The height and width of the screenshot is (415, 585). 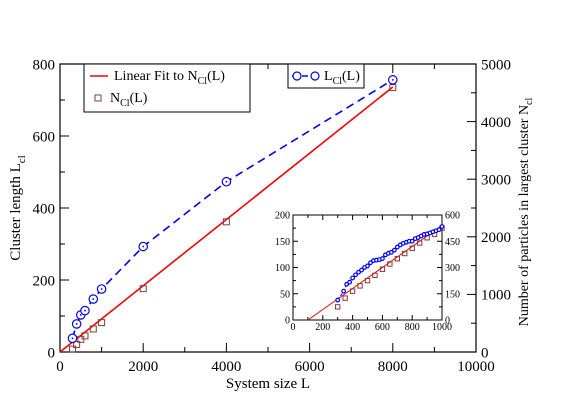 I want to click on y-tick-label: 600, so click(x=44, y=137).